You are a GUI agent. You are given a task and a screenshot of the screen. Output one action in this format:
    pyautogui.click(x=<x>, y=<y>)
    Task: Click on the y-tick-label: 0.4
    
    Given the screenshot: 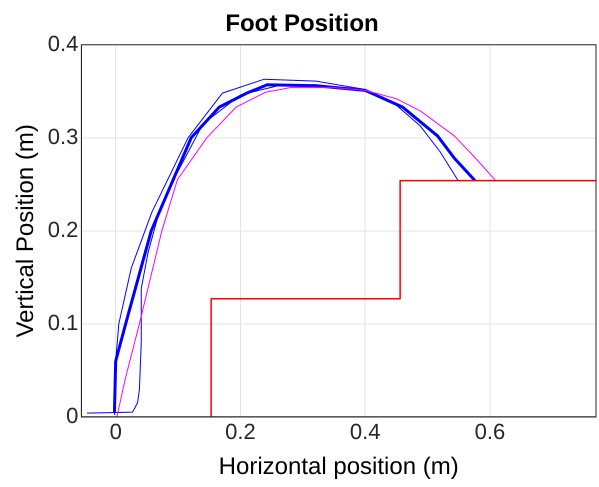 What is the action you would take?
    pyautogui.click(x=63, y=43)
    